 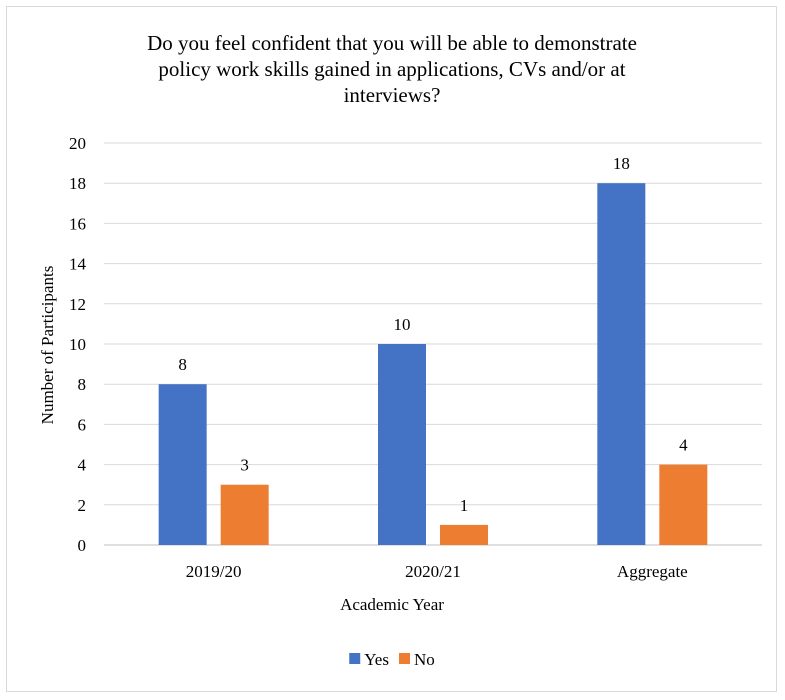 I want to click on legend: Yes No, so click(x=392, y=659).